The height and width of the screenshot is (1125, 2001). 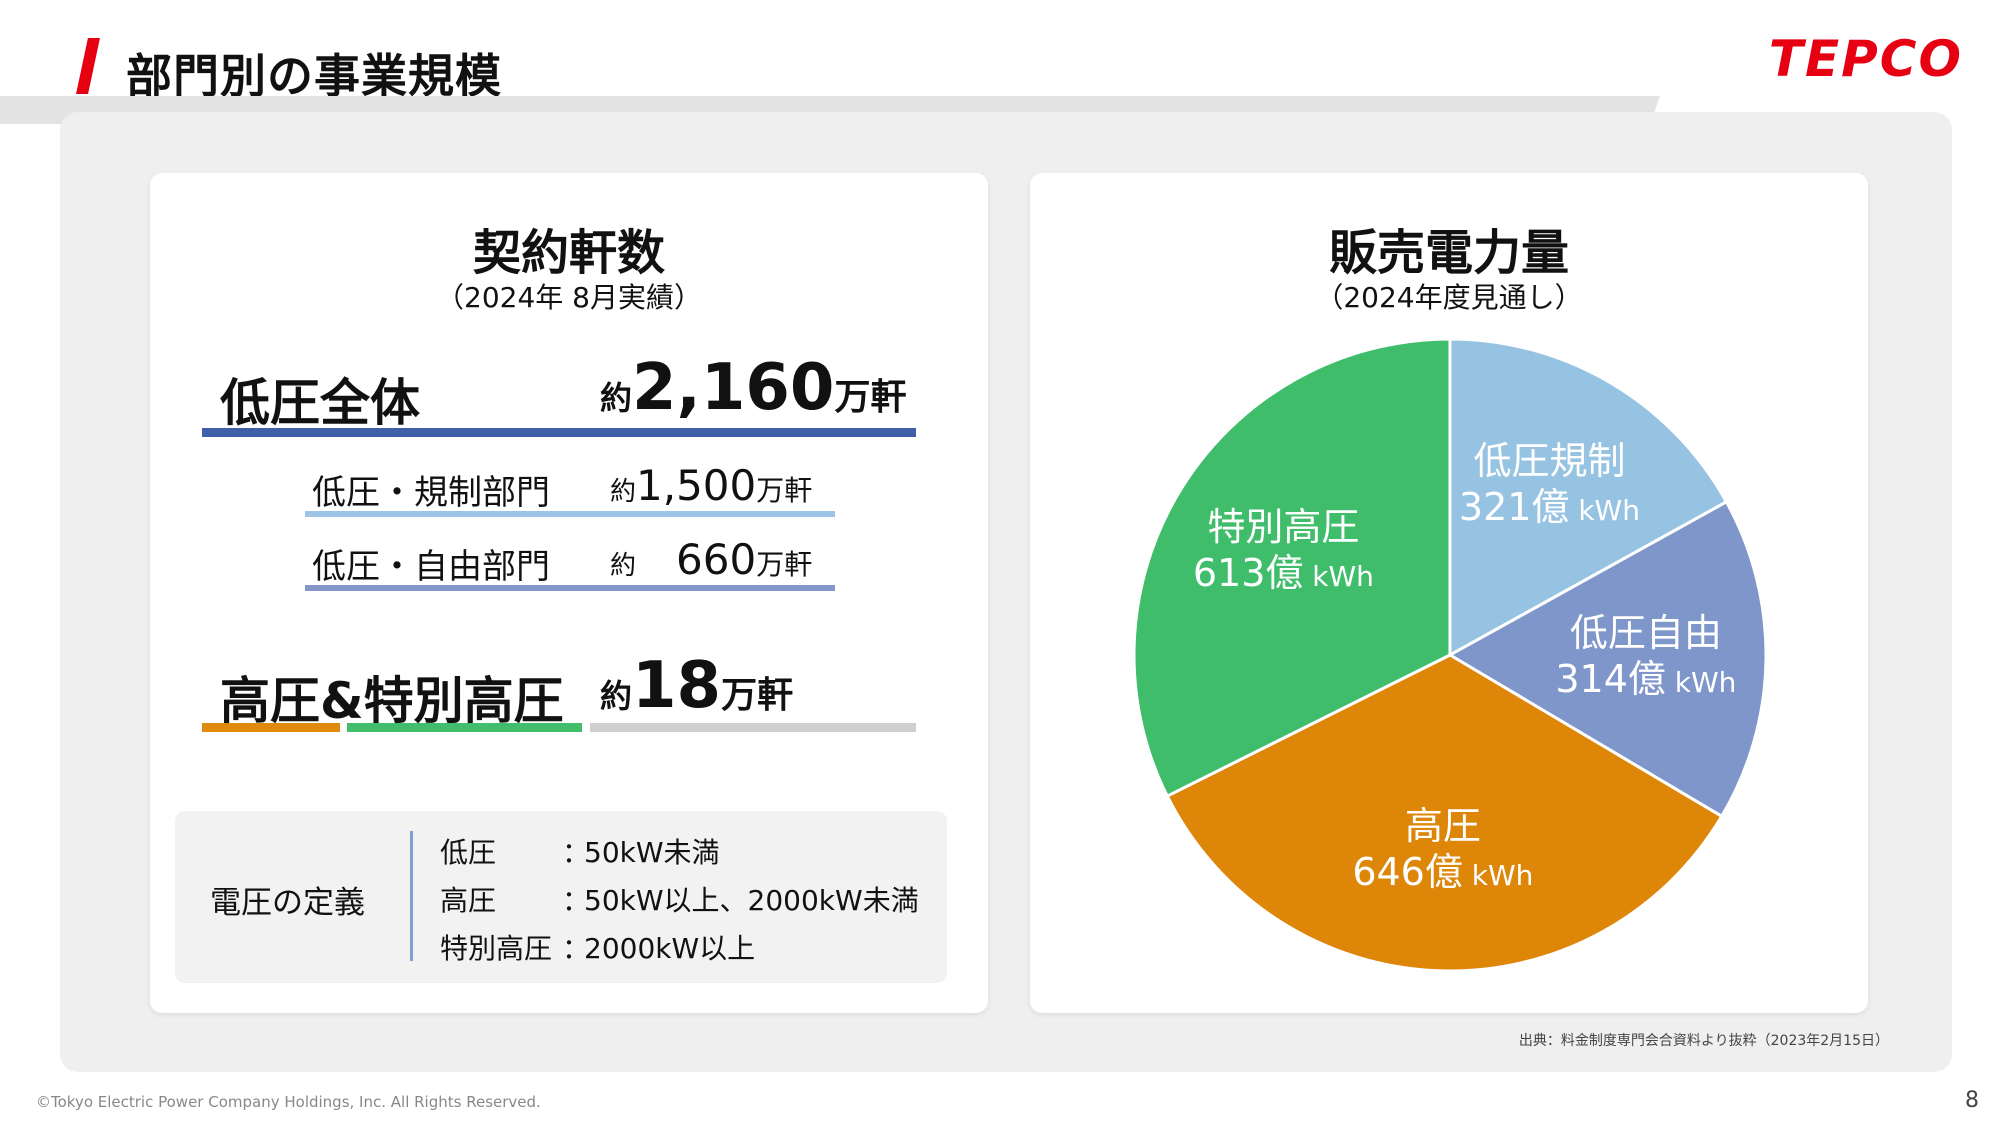 What do you see at coordinates (1442, 872) in the screenshot?
I see `pie-label-value-2: 646億 kWh` at bounding box center [1442, 872].